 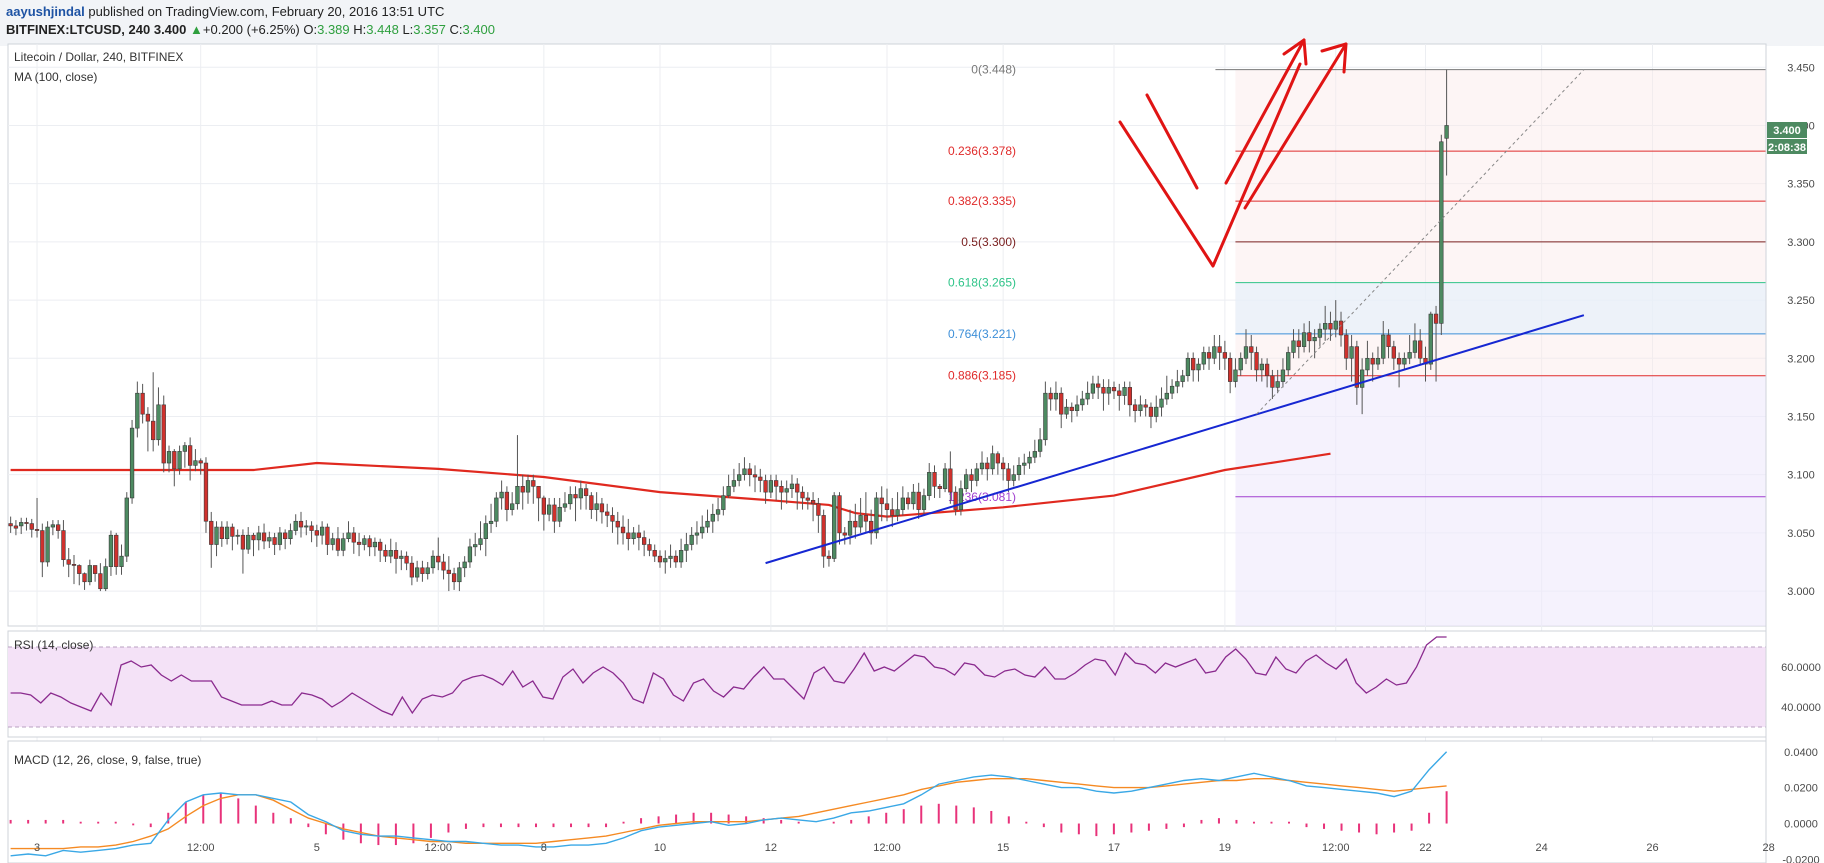 I want to click on support-trendline, so click(x=1175, y=439).